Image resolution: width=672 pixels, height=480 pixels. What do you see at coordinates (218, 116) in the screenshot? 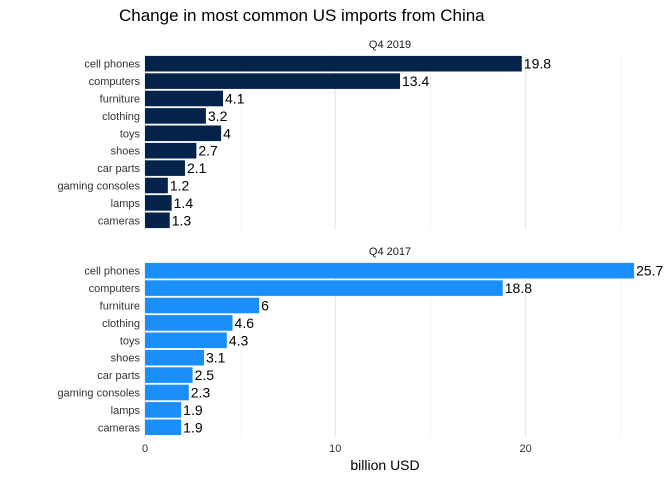
I see `data-label: 3.2` at bounding box center [218, 116].